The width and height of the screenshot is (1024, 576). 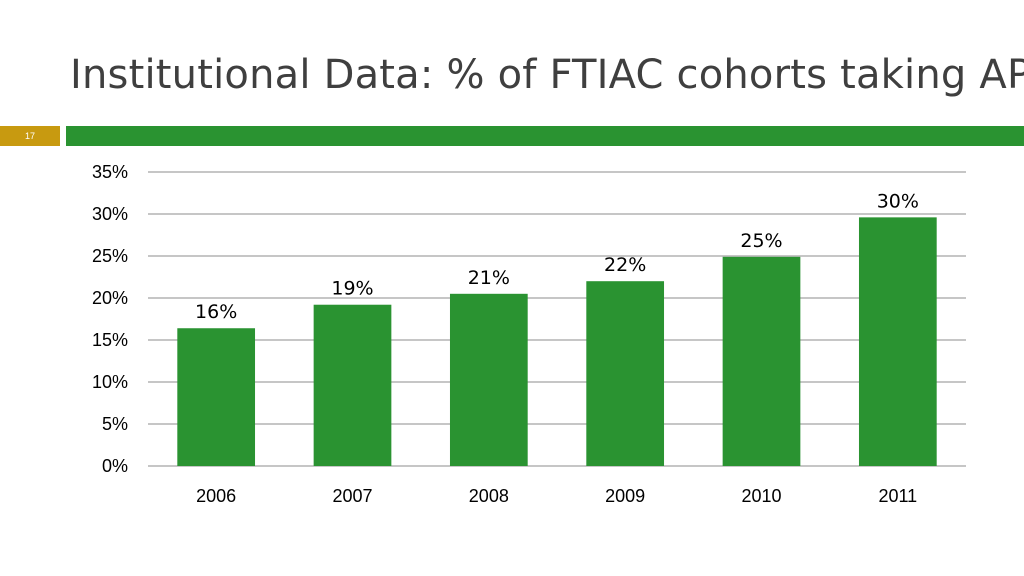 I want to click on data-label: 25%, so click(x=761, y=241).